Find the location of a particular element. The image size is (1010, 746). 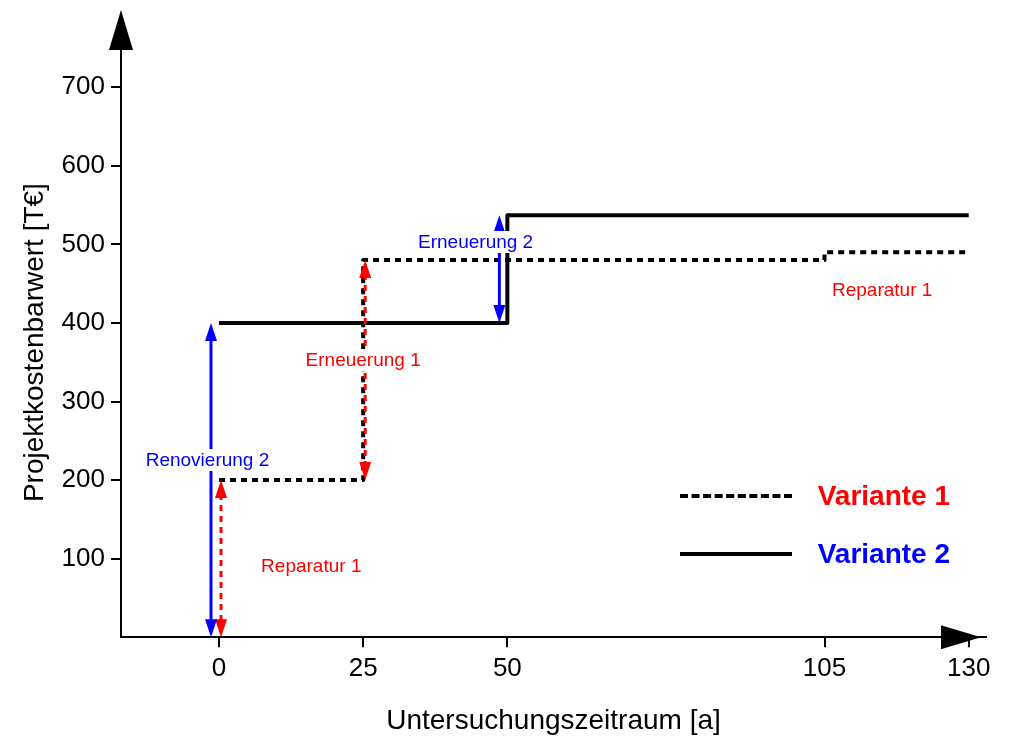

y-tick-label: 500 is located at coordinates (83, 242).